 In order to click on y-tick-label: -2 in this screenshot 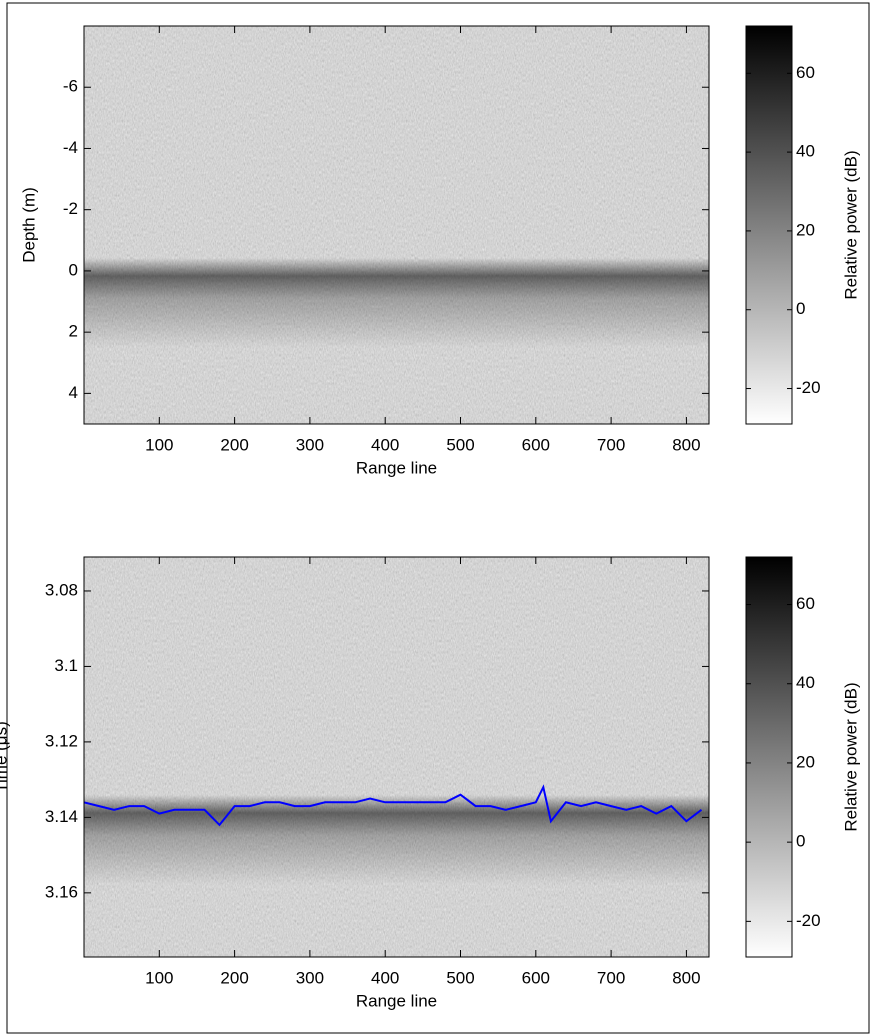, I will do `click(70, 208)`.